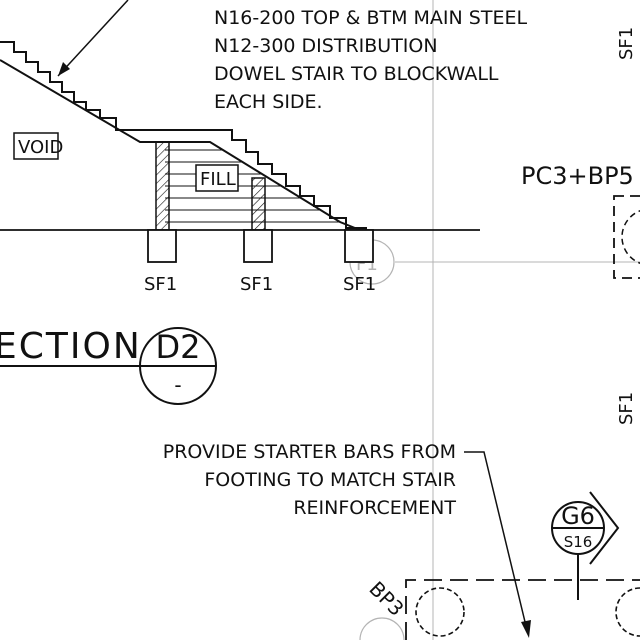 The width and height of the screenshot is (640, 640). What do you see at coordinates (268, 102) in the screenshot?
I see `reinforcement-note-line-4: EACH SIDE.` at bounding box center [268, 102].